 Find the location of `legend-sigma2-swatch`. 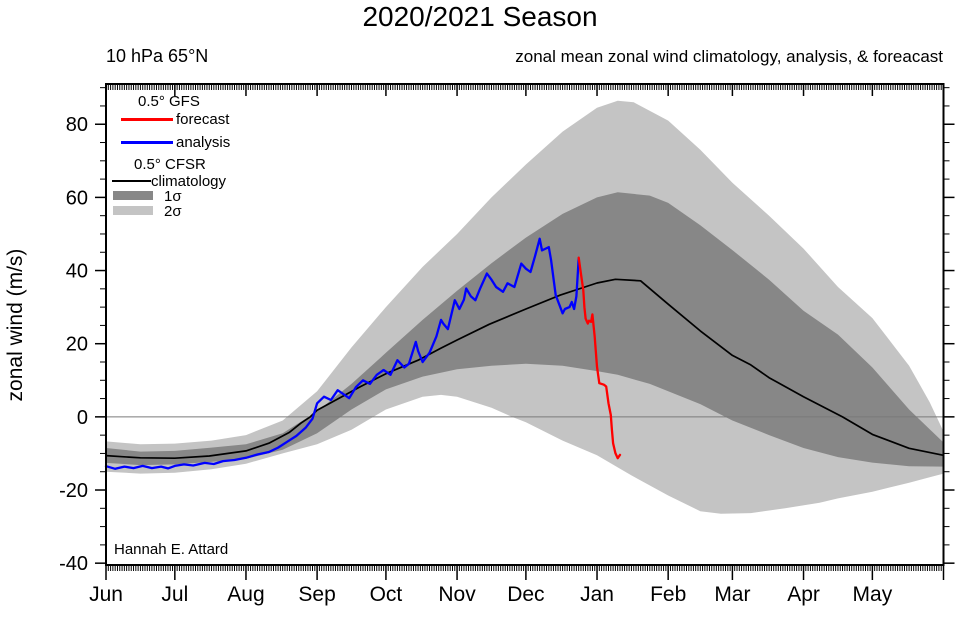

legend-sigma2-swatch is located at coordinates (133, 210).